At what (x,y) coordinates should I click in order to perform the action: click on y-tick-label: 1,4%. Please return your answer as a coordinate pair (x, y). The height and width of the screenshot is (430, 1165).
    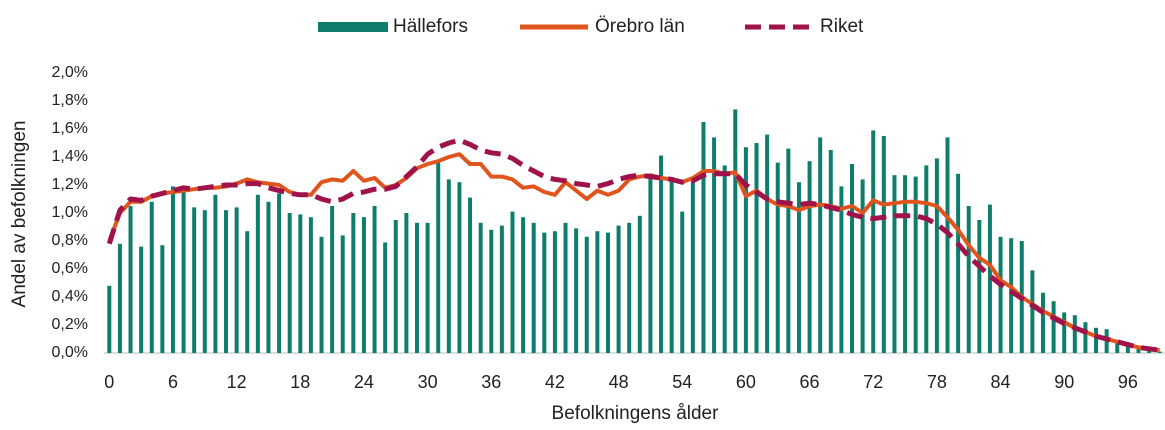
    Looking at the image, I should click on (70, 156).